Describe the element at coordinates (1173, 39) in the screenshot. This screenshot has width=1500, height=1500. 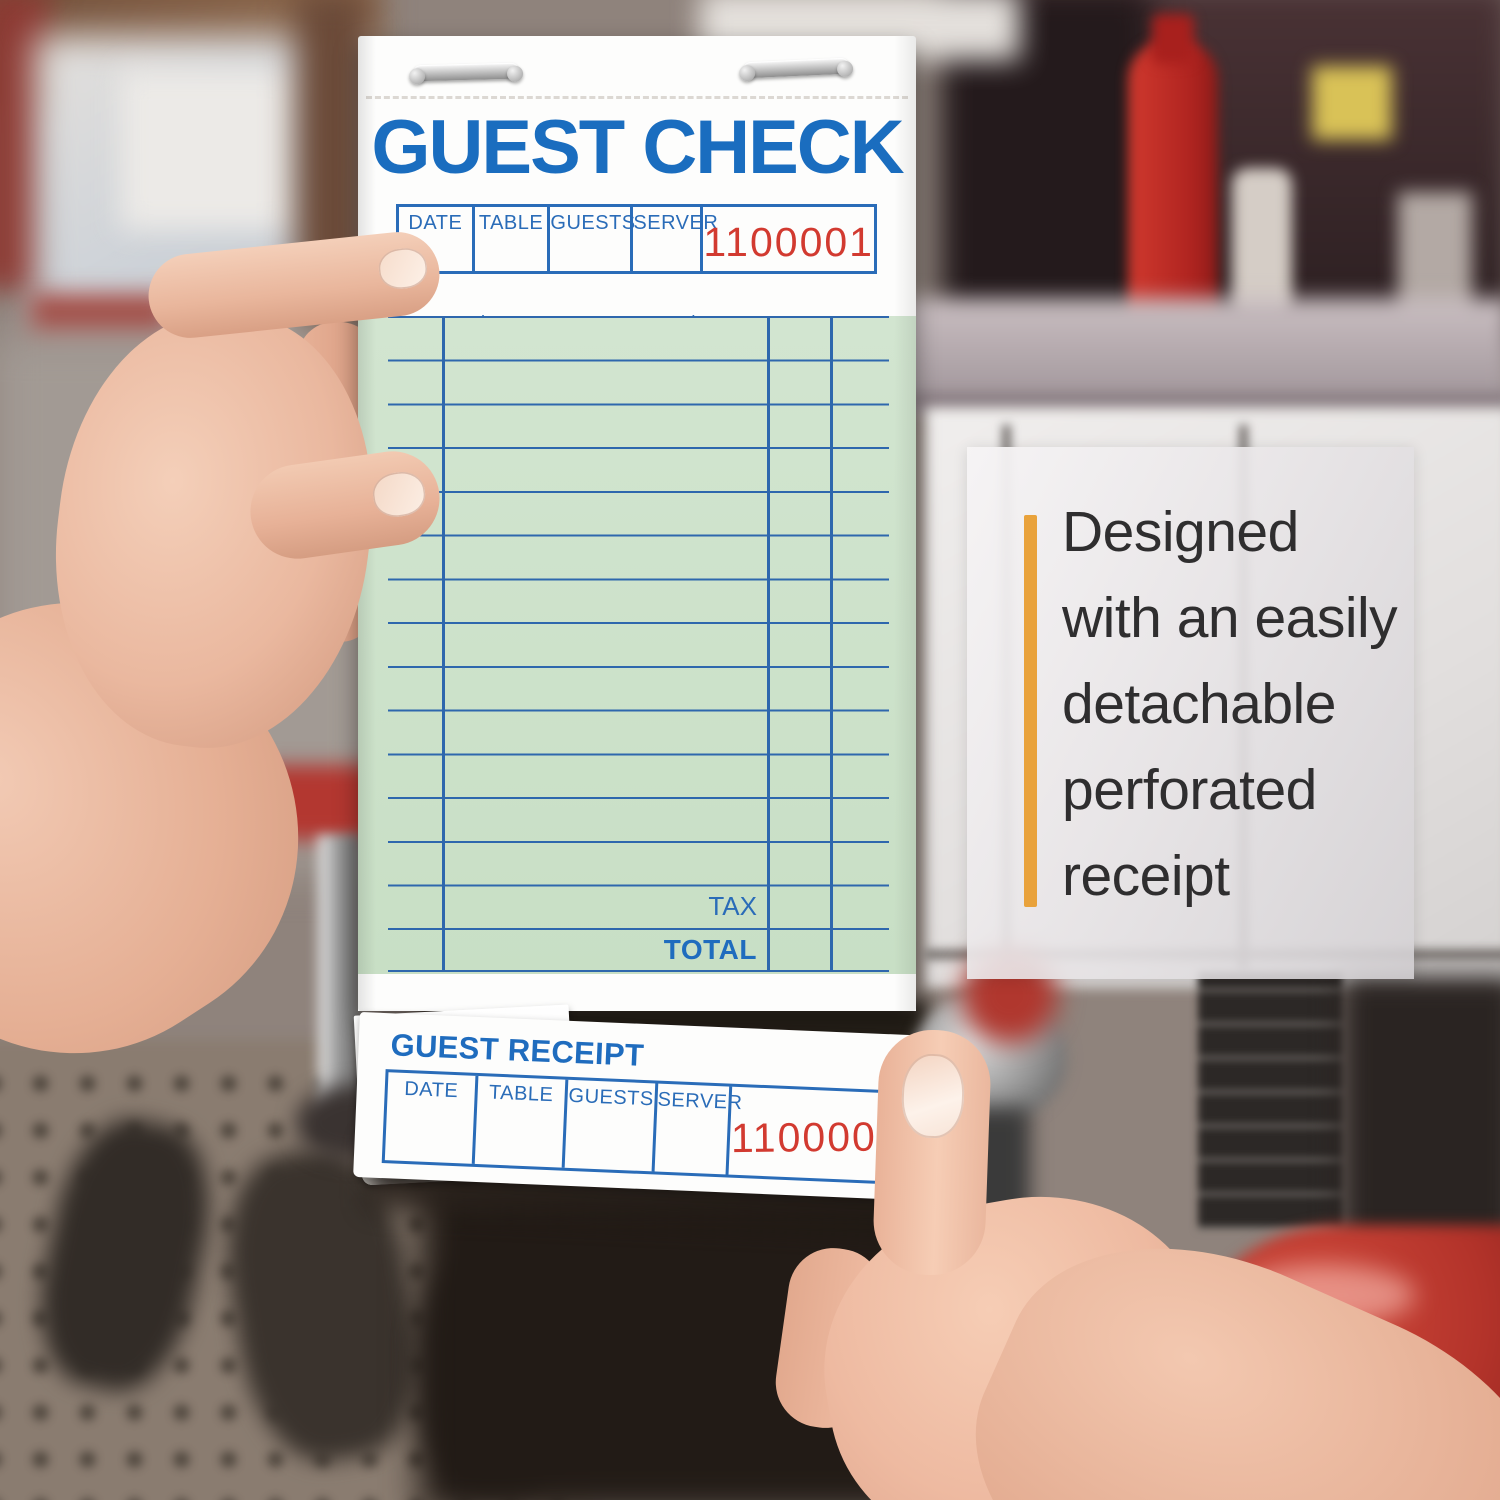
I see `ketchup-bottle-cap` at that location.